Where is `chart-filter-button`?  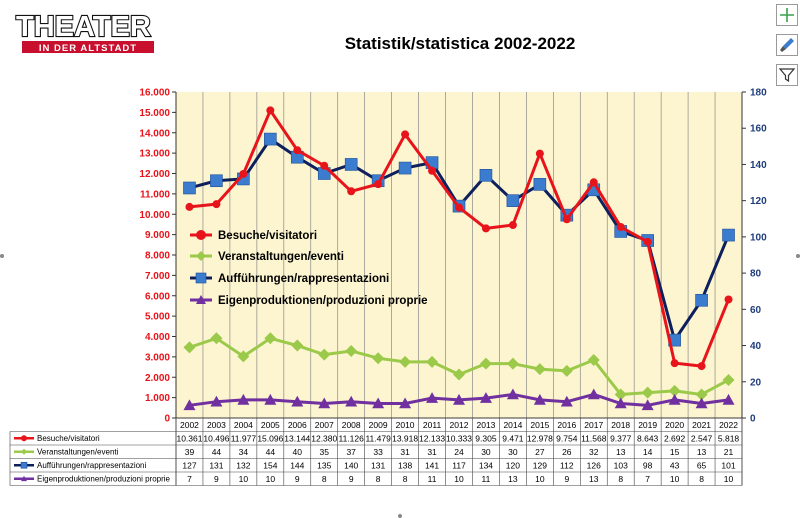
chart-filter-button is located at coordinates (787, 75).